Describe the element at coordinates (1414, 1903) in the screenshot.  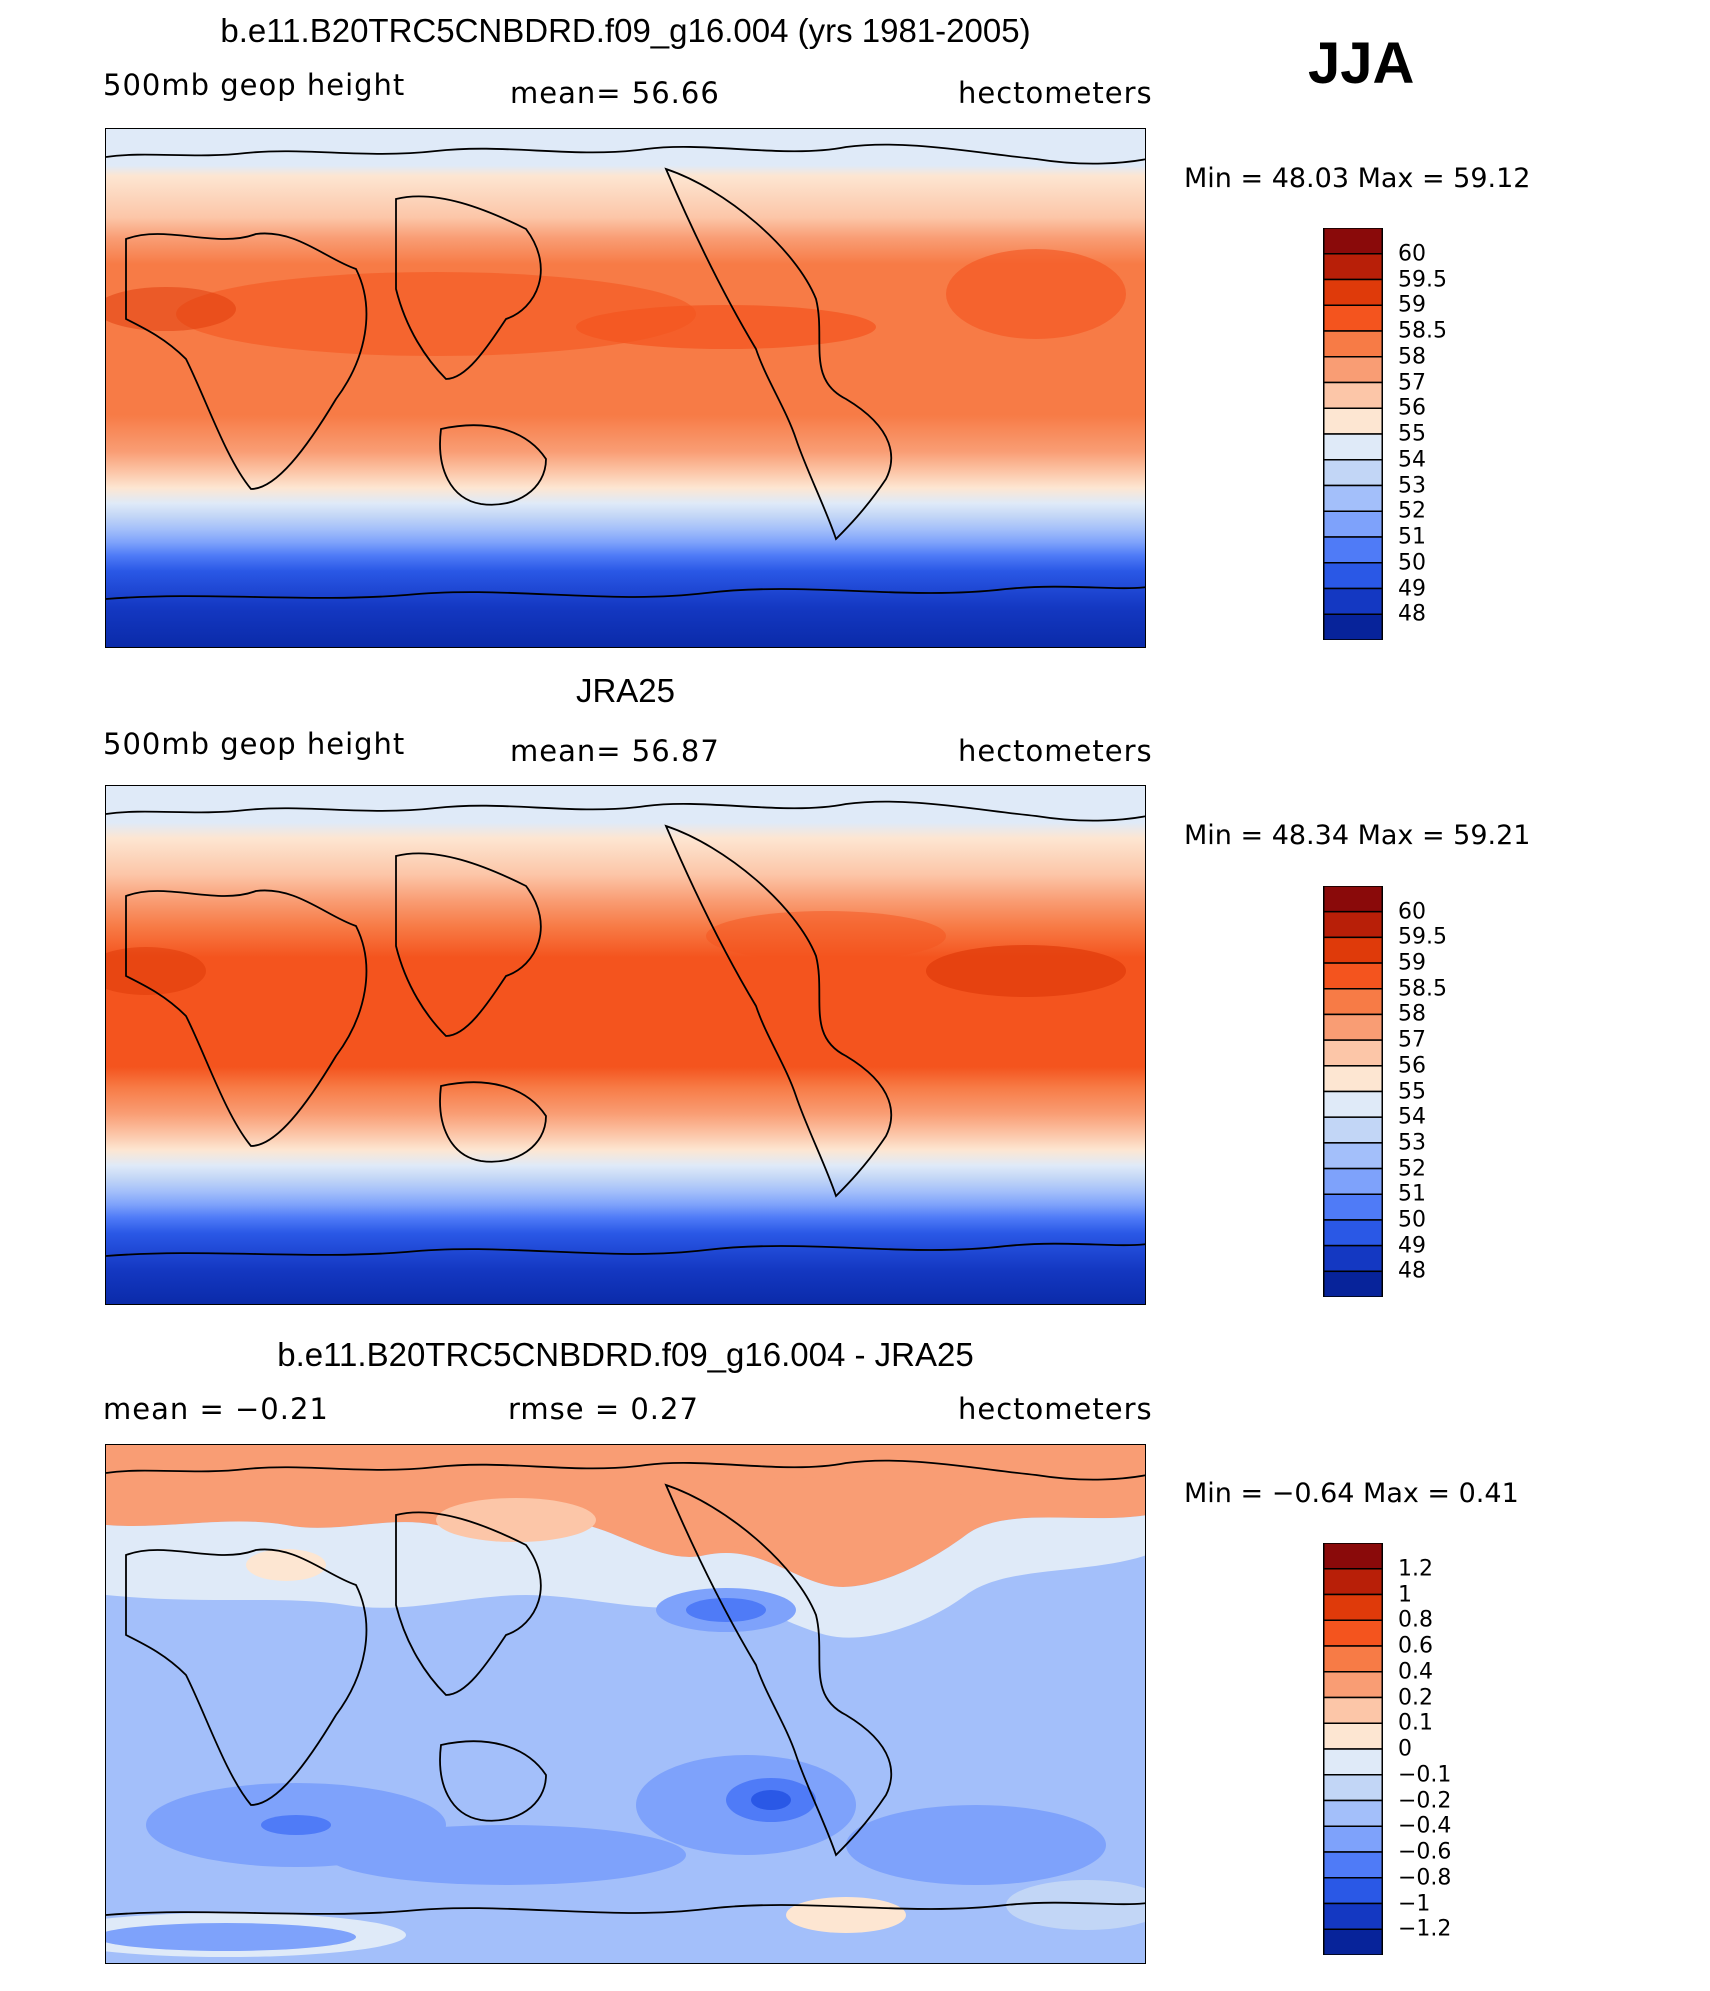
I see `colorbar-tick-label: −1` at that location.